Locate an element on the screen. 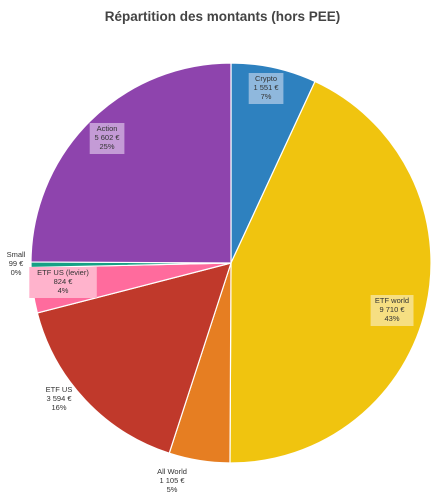 This screenshot has width=445, height=500. slice-value-label: 5 602 € is located at coordinates (107, 137).